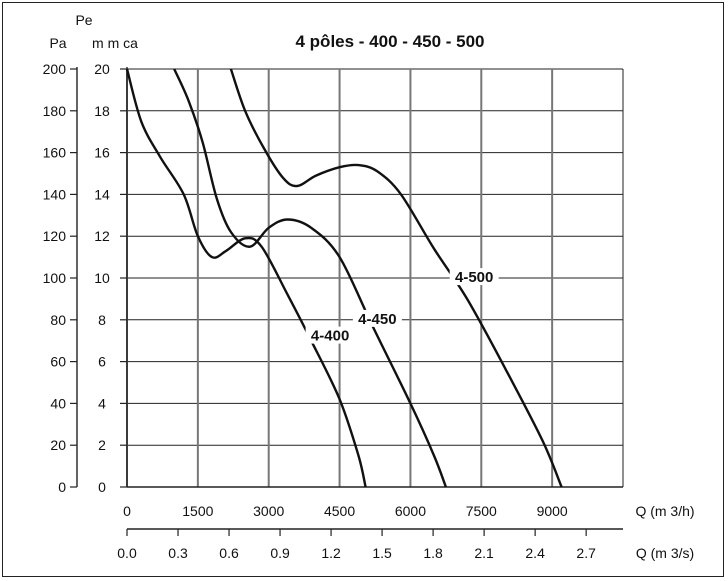 The width and height of the screenshot is (728, 581). Describe the element at coordinates (102, 362) in the screenshot. I see `mmca-tick-label: 6` at that location.